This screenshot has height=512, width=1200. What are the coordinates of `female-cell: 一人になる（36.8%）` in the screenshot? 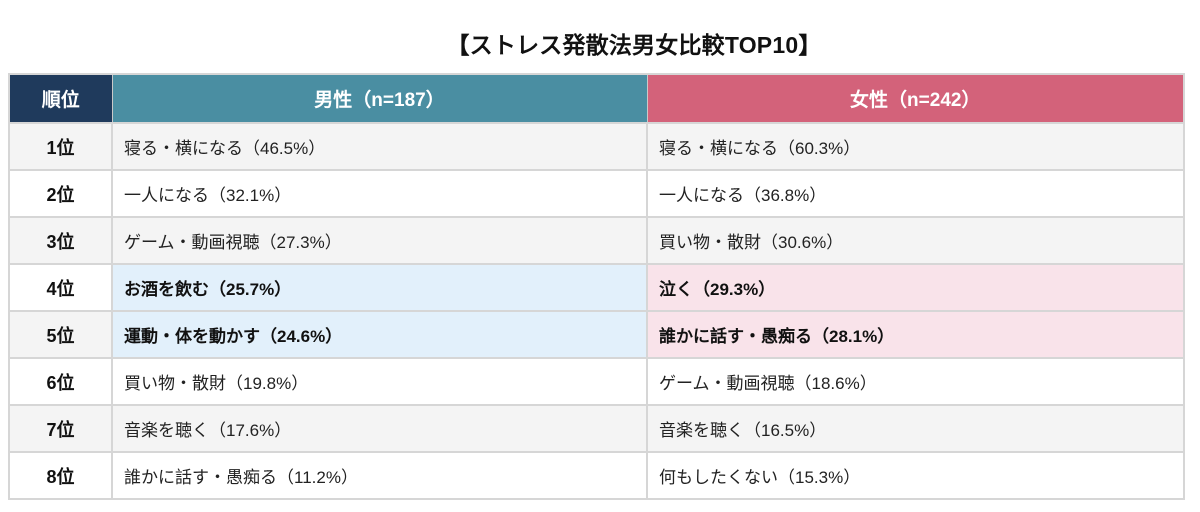 It's located at (915, 193).